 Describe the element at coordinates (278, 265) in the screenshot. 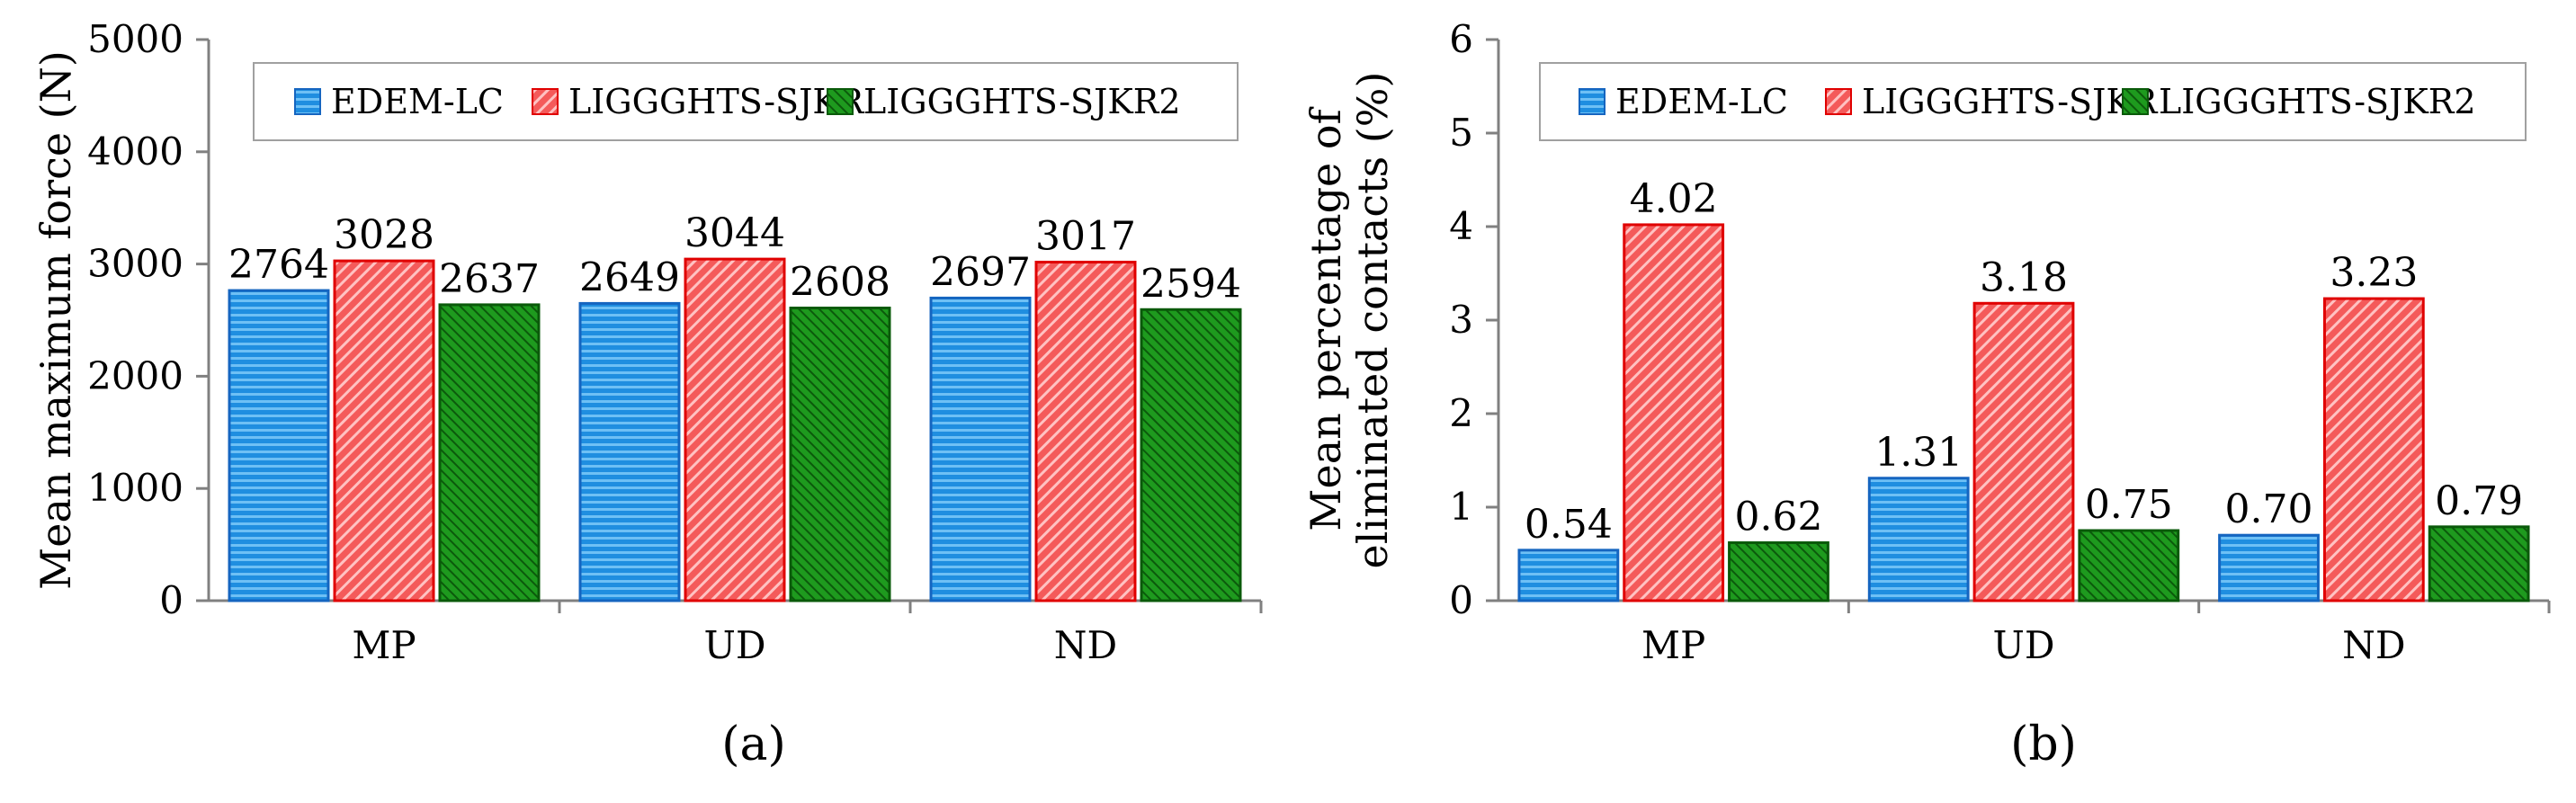

I see `data-label: 2764` at that location.